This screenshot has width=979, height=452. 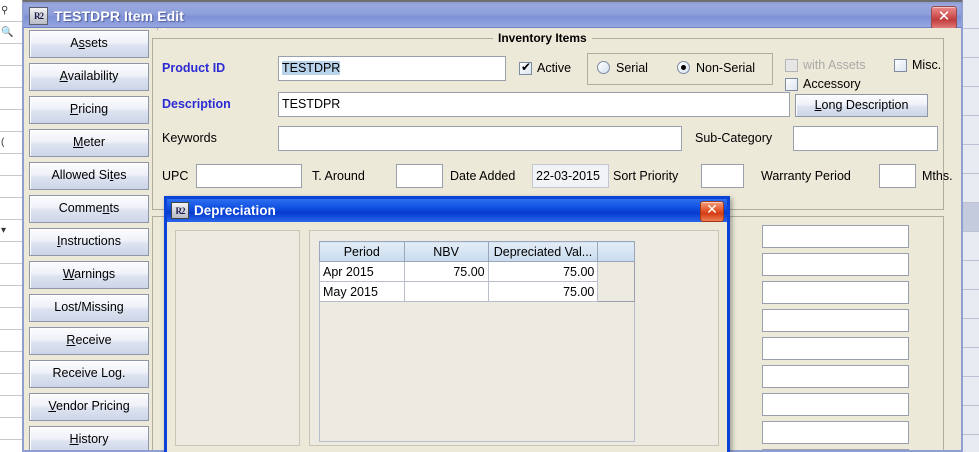 I want to click on groups-input-availability, so click(x=835, y=236).